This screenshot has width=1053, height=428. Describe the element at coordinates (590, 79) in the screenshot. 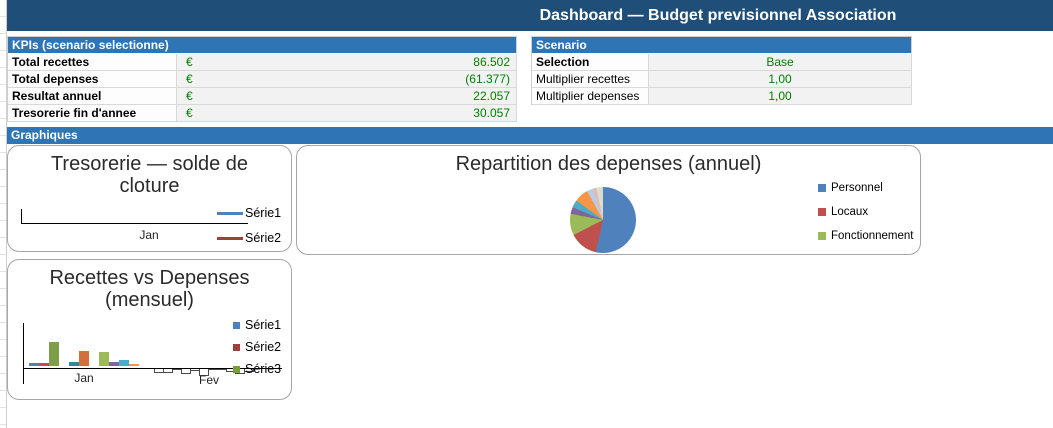

I see `scenario-label-mult-recettes: Multiplier recettes` at that location.